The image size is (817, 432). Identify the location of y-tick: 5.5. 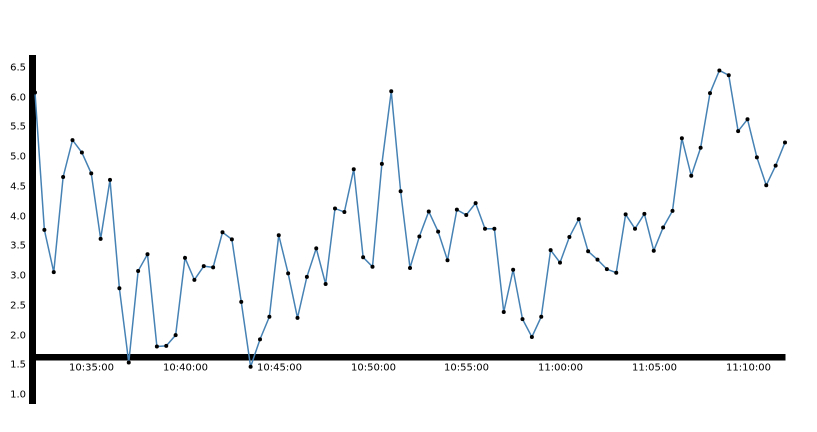
(22, 127).